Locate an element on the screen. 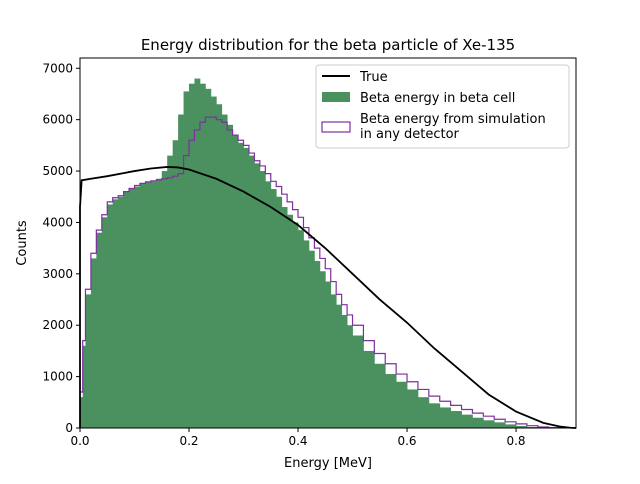 This screenshot has height=484, width=640. x-axis-ticks: 0.0 0.2 0.4 0.6 0.8 is located at coordinates (297, 438).